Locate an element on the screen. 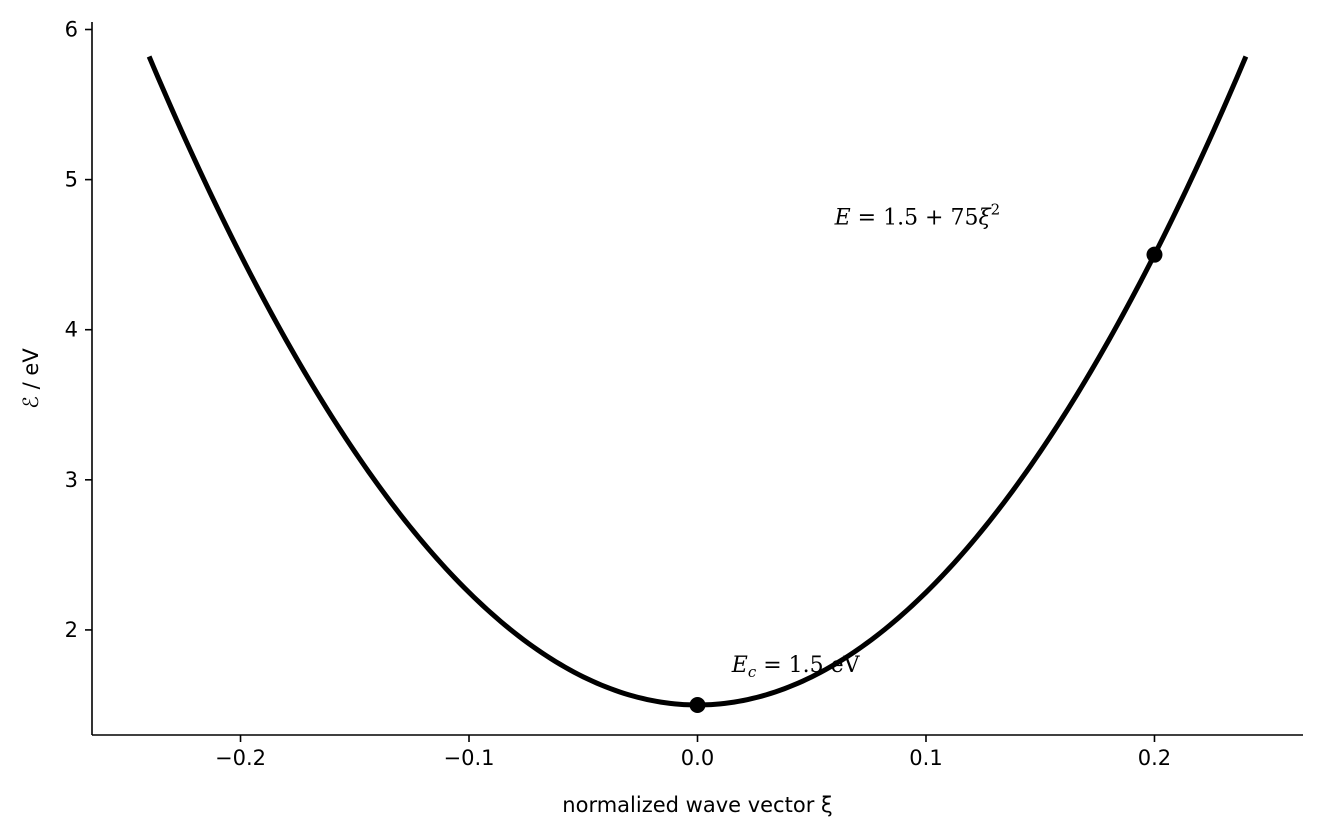  annotation-conduction-band-edge: Ec = 1.5 eV is located at coordinates (796, 667).